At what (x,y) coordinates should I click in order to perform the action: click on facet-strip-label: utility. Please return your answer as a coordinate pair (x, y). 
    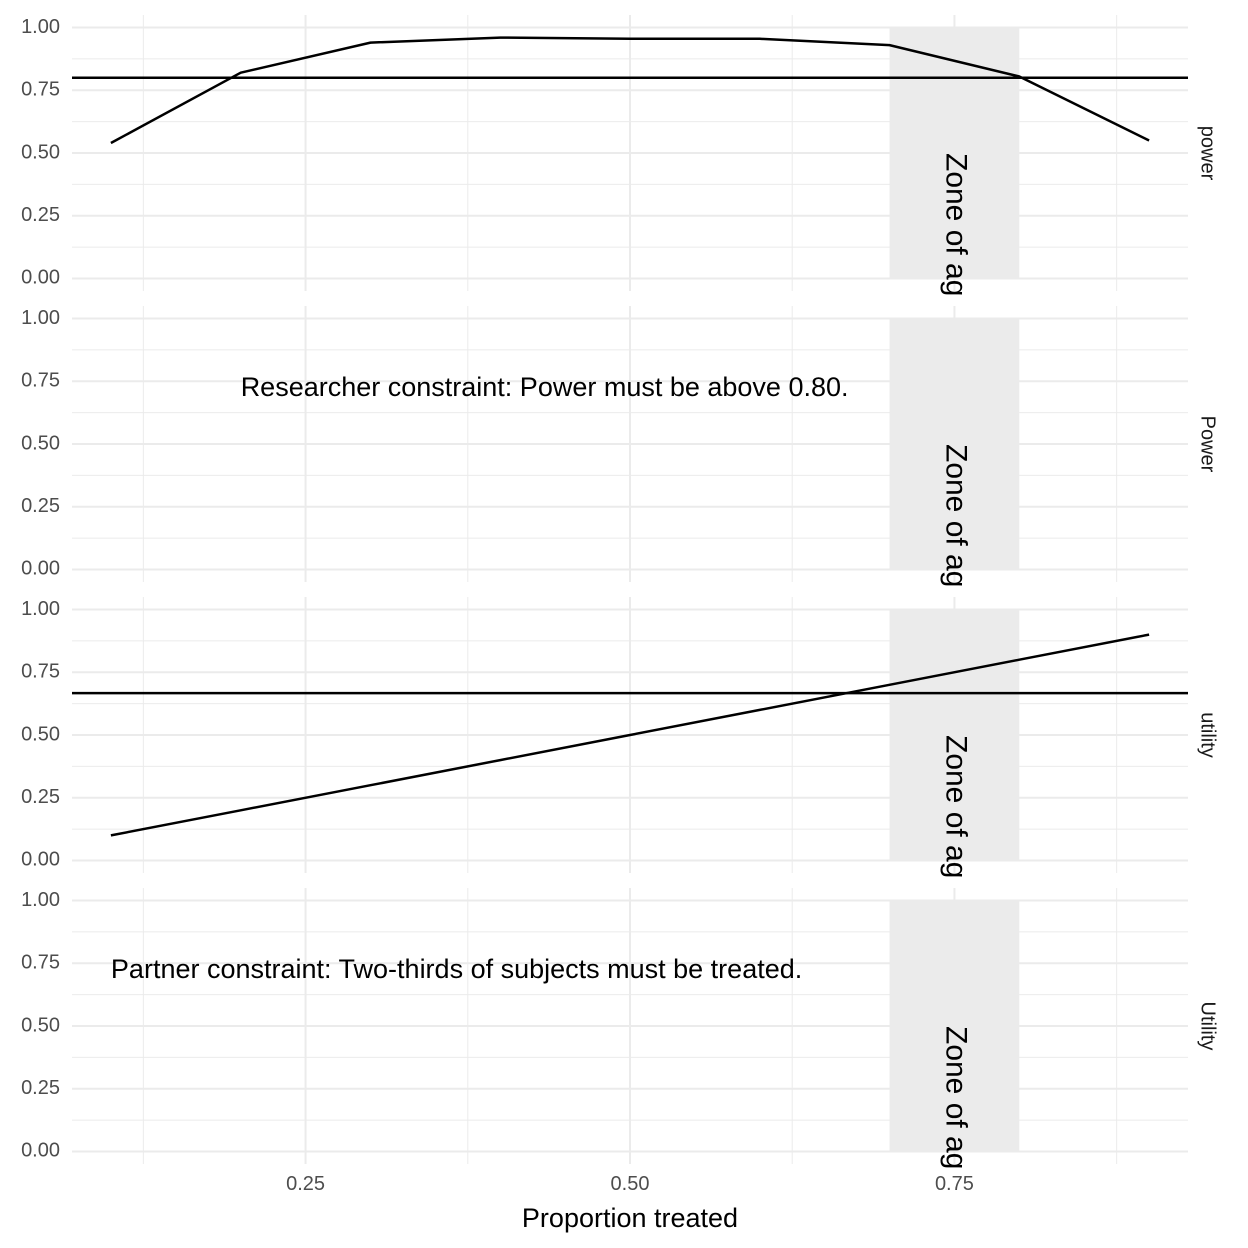
    Looking at the image, I should click on (1208, 735).